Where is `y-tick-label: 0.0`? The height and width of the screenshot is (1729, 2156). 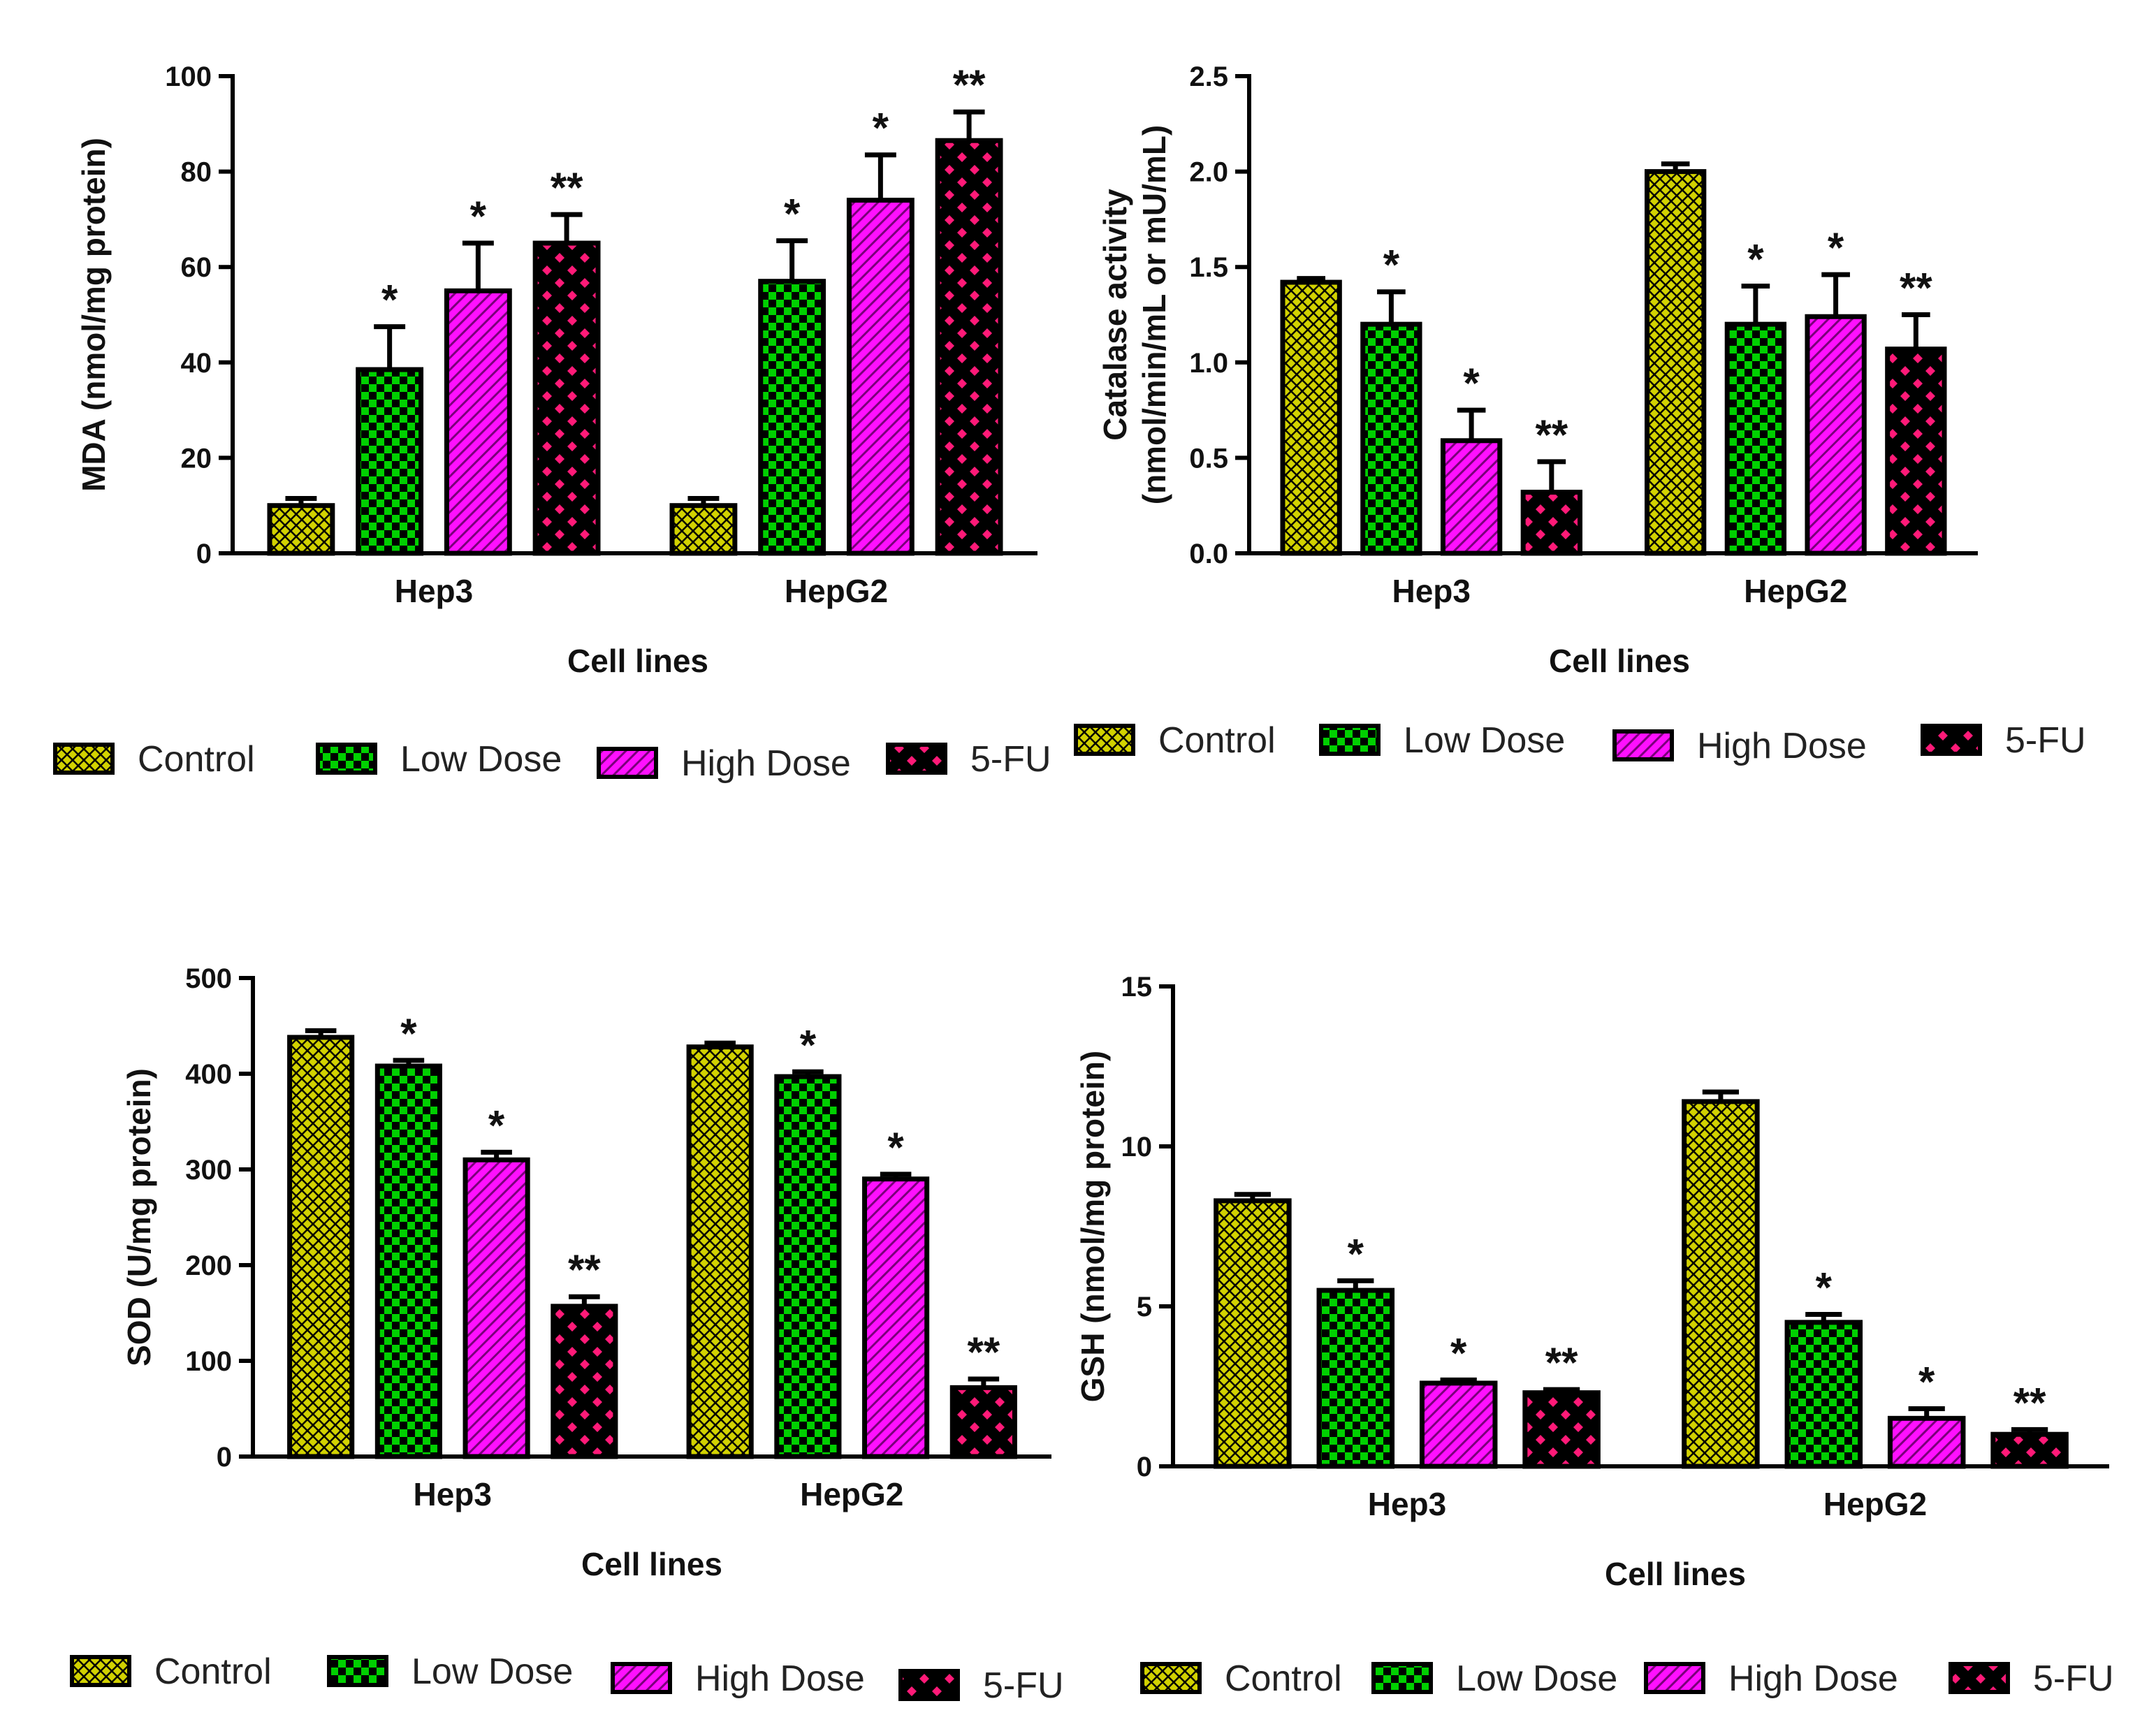
y-tick-label: 0.0 is located at coordinates (1208, 554).